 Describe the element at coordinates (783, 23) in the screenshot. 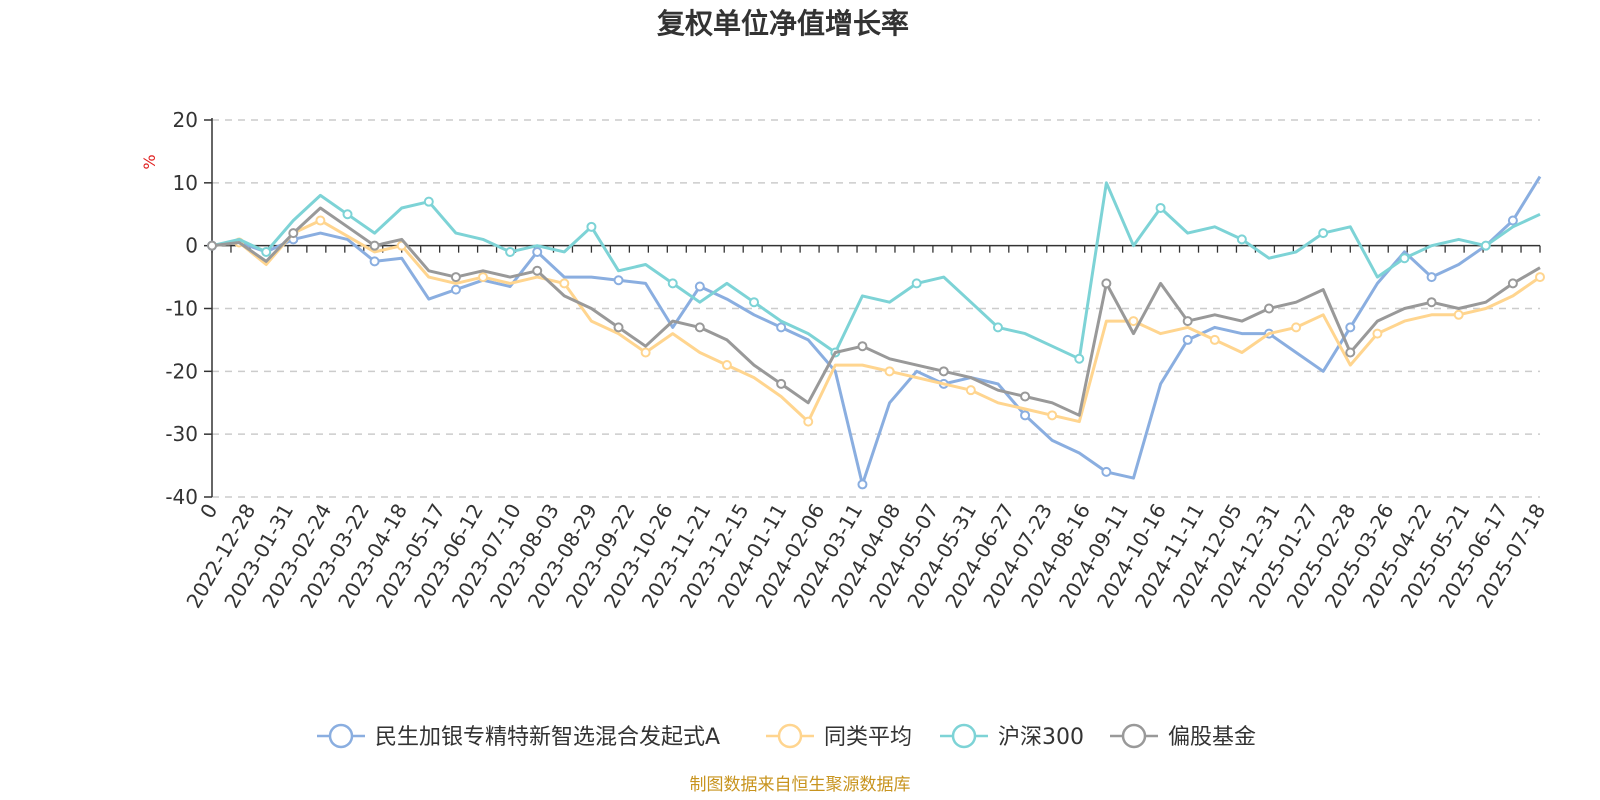

I see `chart-title: 复权单位净值增长率` at that location.